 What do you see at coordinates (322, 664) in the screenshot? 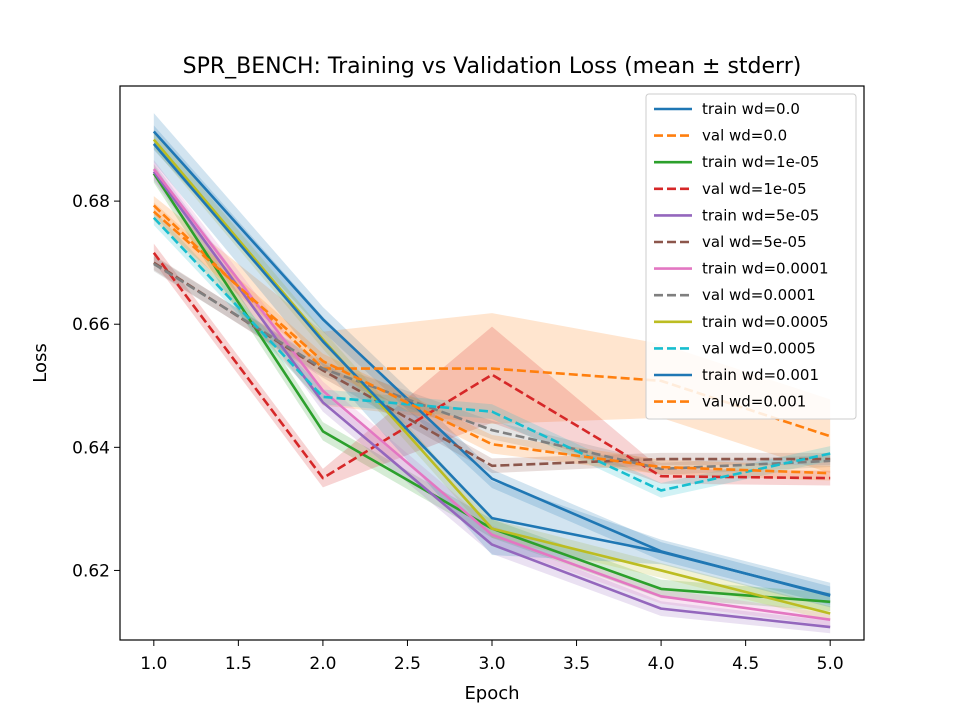
I see `x-tick-label-2: 2.0` at bounding box center [322, 664].